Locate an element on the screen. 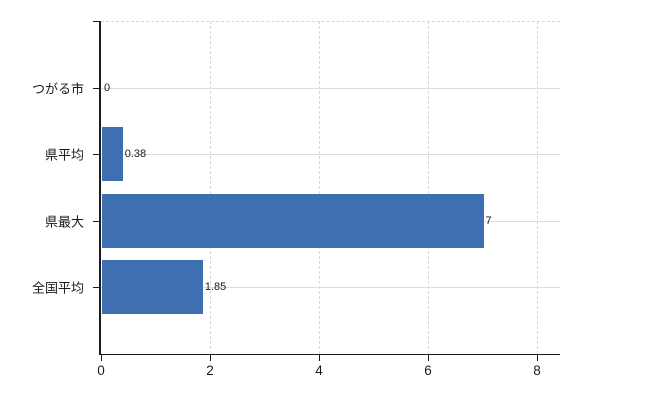  bar-value-label: 0.38 is located at coordinates (135, 154).